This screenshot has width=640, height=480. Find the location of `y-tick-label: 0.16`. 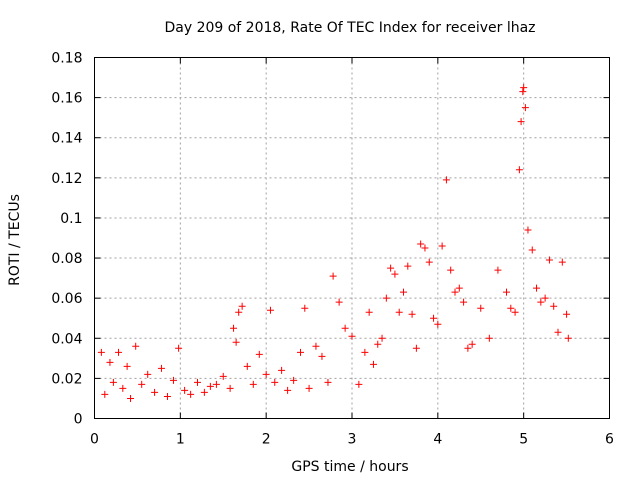

y-tick-label: 0.16 is located at coordinates (66, 99).